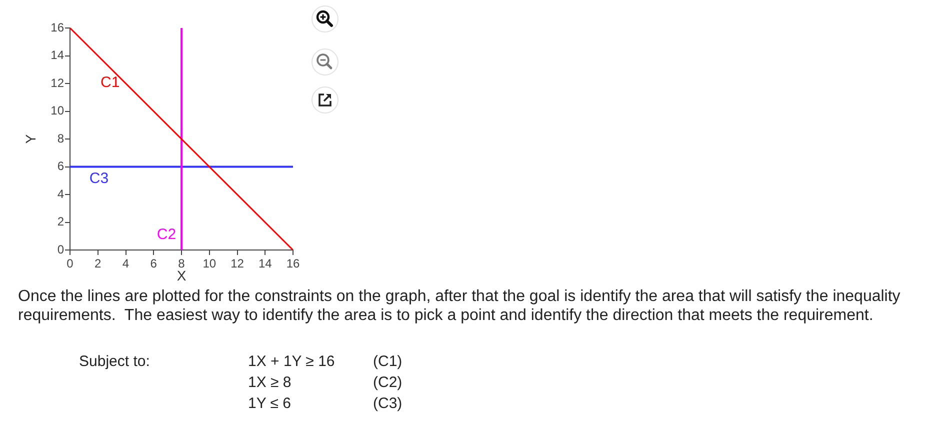  I want to click on x-tick-label: 12, so click(237, 263).